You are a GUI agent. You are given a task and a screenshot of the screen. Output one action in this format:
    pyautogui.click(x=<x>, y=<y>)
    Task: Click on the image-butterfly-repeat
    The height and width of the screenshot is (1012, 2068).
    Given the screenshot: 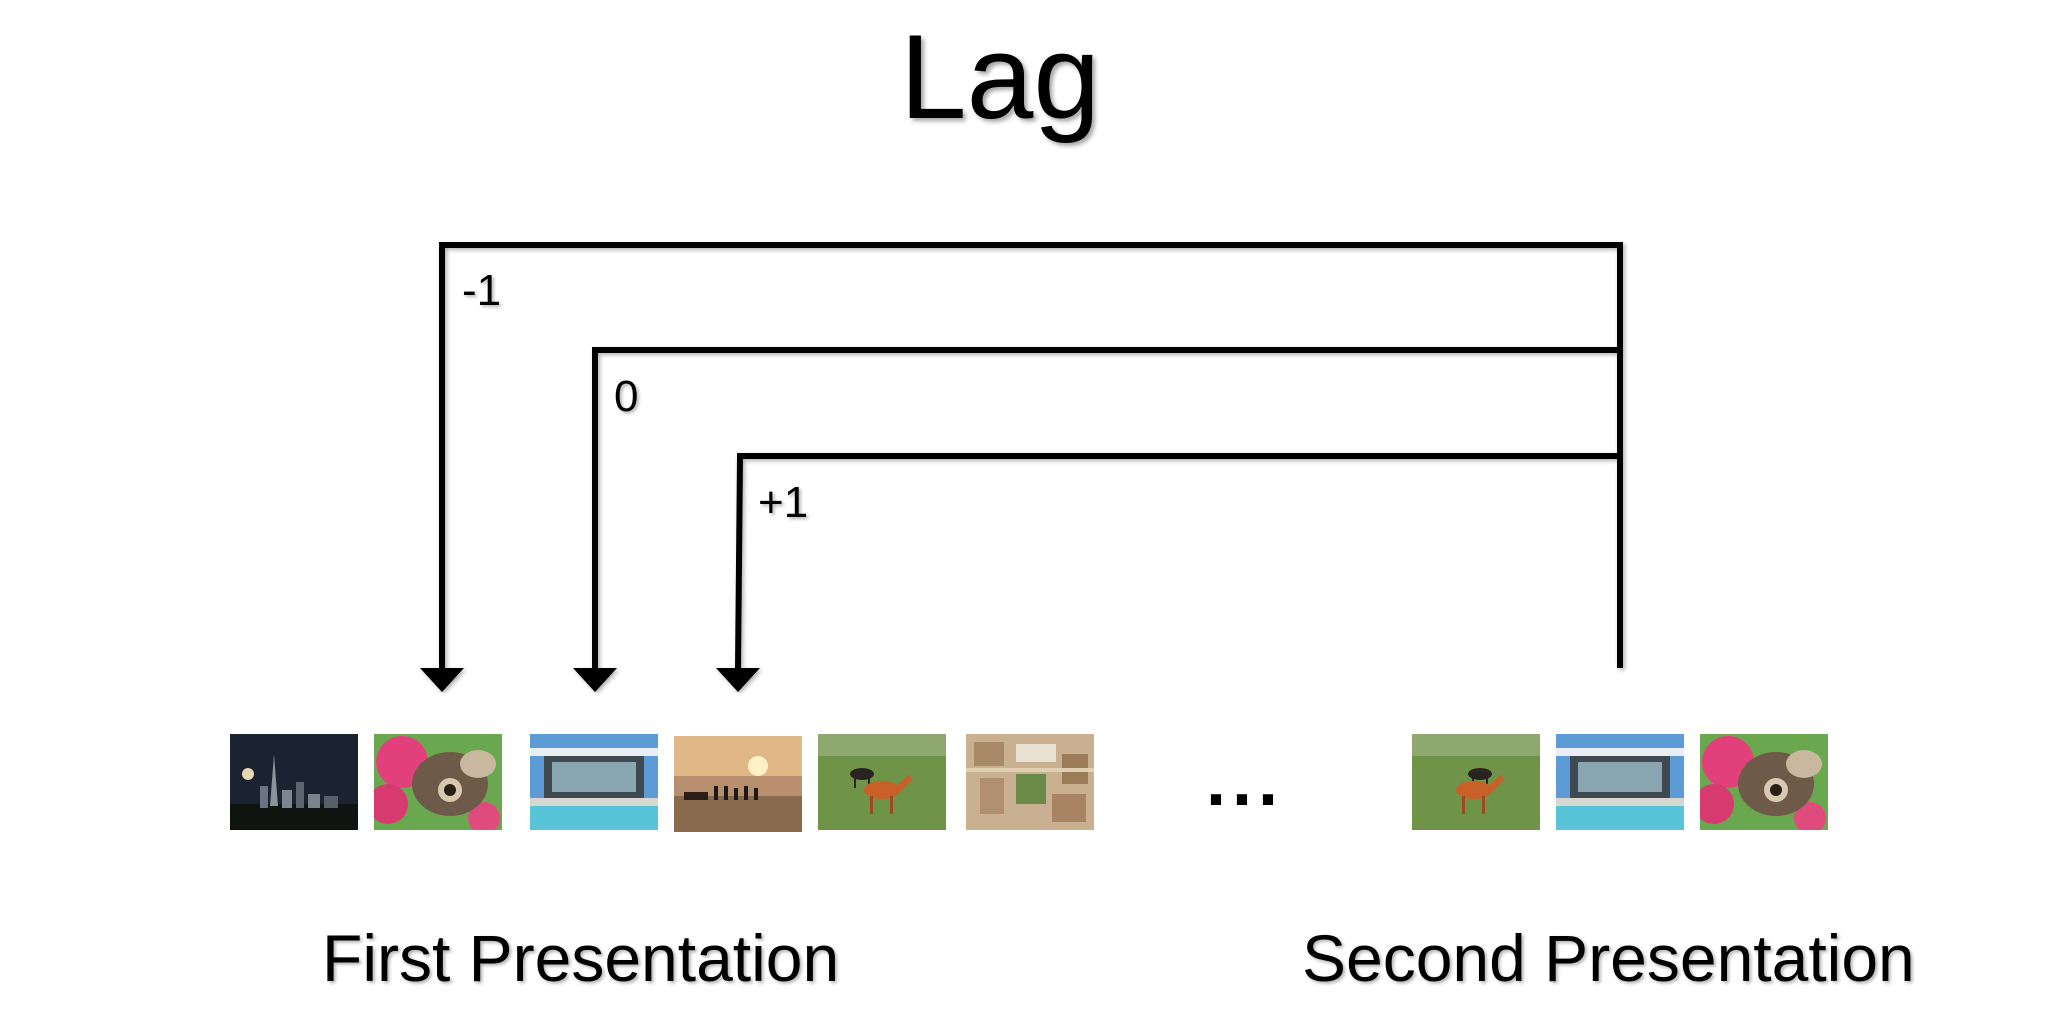 What is the action you would take?
    pyautogui.click(x=1764, y=782)
    